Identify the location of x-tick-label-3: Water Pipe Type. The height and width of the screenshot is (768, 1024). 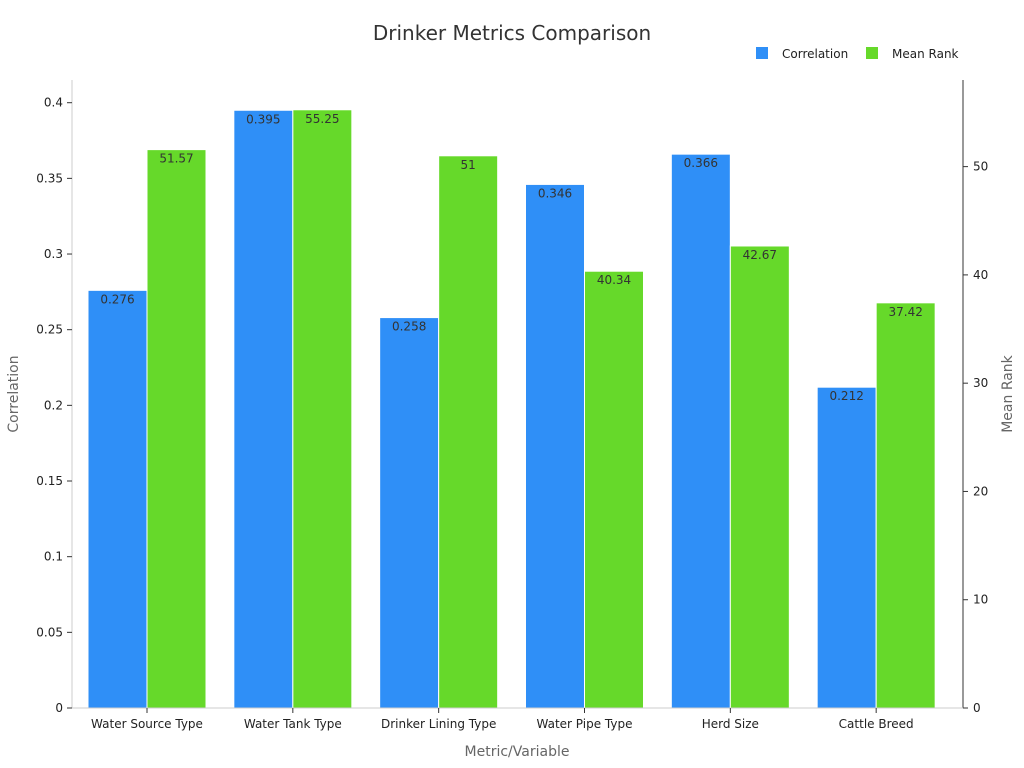
(585, 724).